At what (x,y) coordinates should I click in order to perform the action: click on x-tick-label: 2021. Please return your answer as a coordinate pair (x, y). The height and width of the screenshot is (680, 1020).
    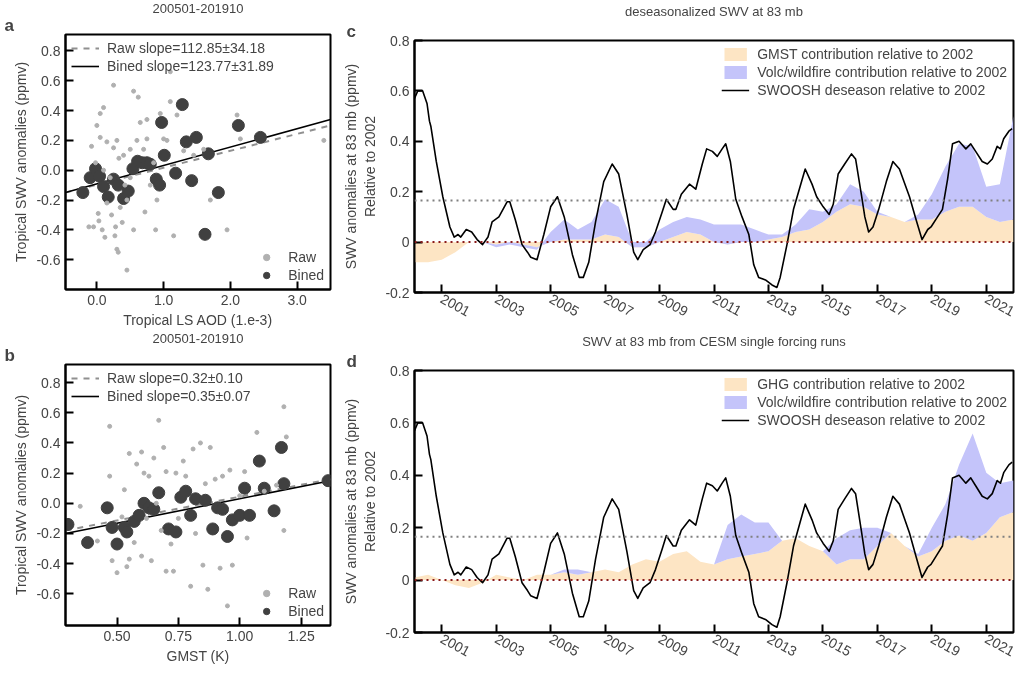
    Looking at the image, I should click on (1000, 305).